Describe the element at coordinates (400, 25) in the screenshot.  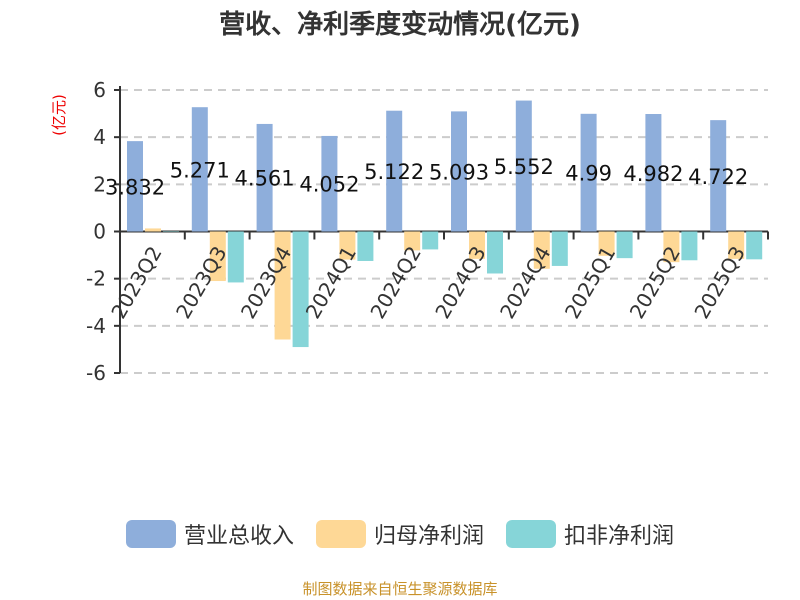
I see `chart-title: 营收、净利季度变动情况(亿元)` at that location.